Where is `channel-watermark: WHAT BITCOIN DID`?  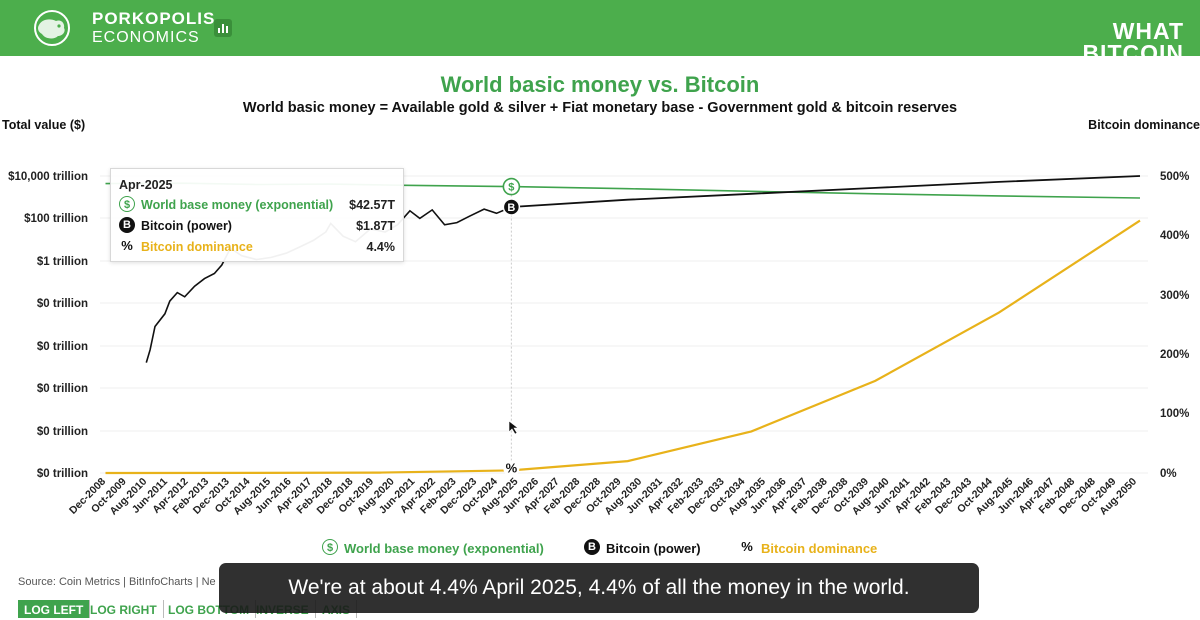 channel-watermark: WHAT BITCOIN DID is located at coordinates (1133, 53).